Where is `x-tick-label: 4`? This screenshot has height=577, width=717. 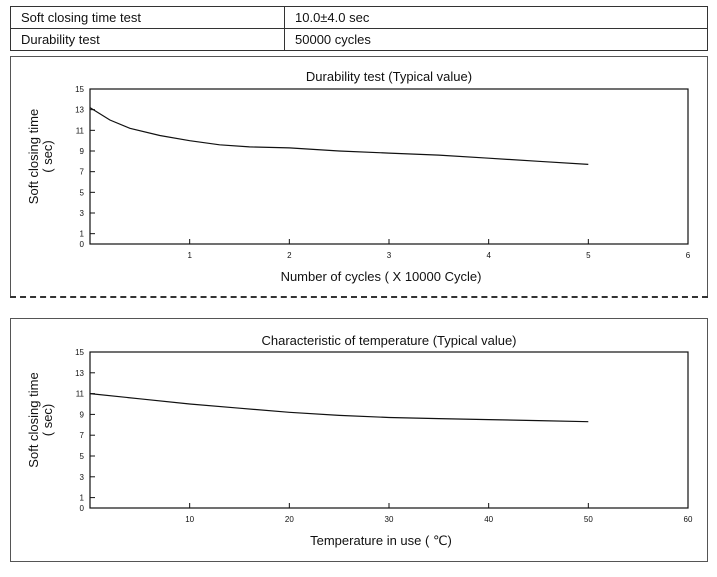 x-tick-label: 4 is located at coordinates (488, 255).